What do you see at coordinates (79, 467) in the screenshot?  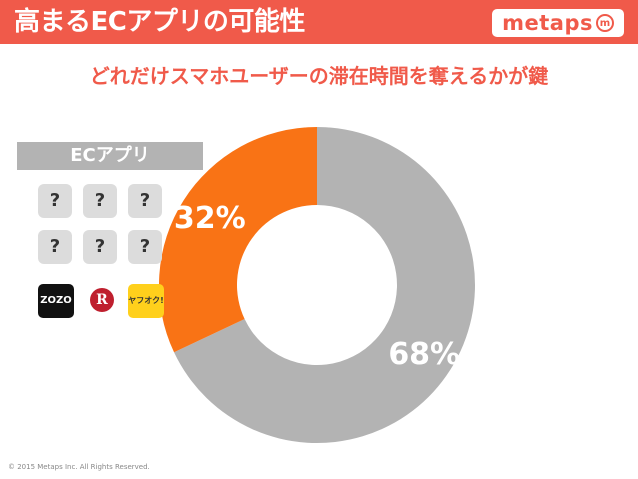 I see `copyright-text: © 2015 Metaps Inc. All Rights Reserved.` at bounding box center [79, 467].